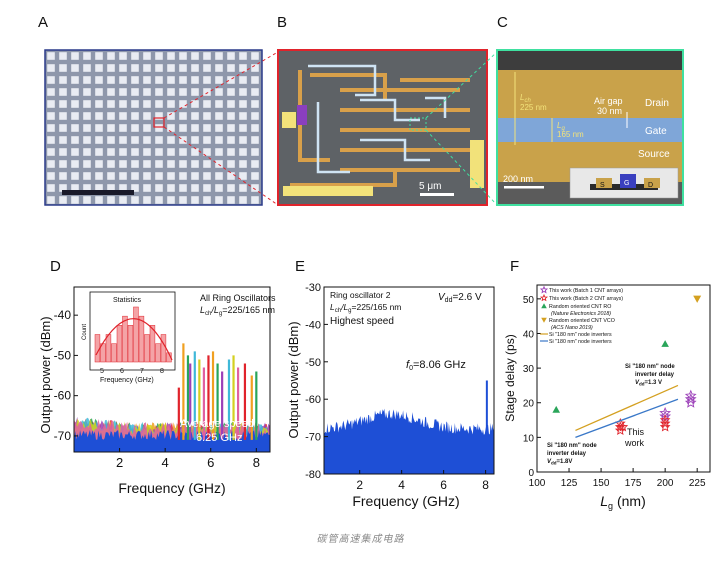 This screenshot has width=721, height=563. Describe the element at coordinates (171, 488) in the screenshot. I see `chart-d-xlabel: Frequency (GHz)` at that location.